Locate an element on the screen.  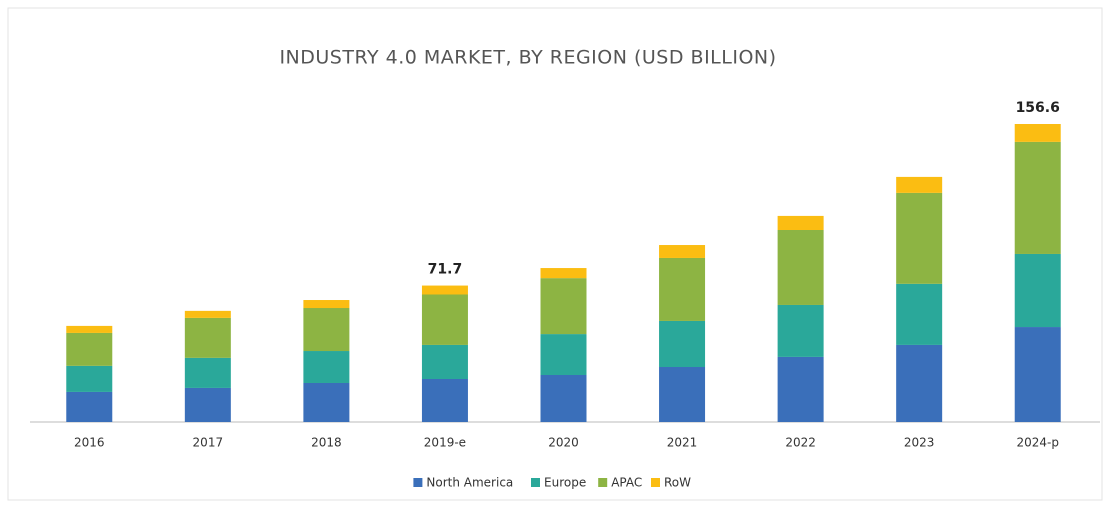
x-tick-label: 2017 is located at coordinates (208, 443).